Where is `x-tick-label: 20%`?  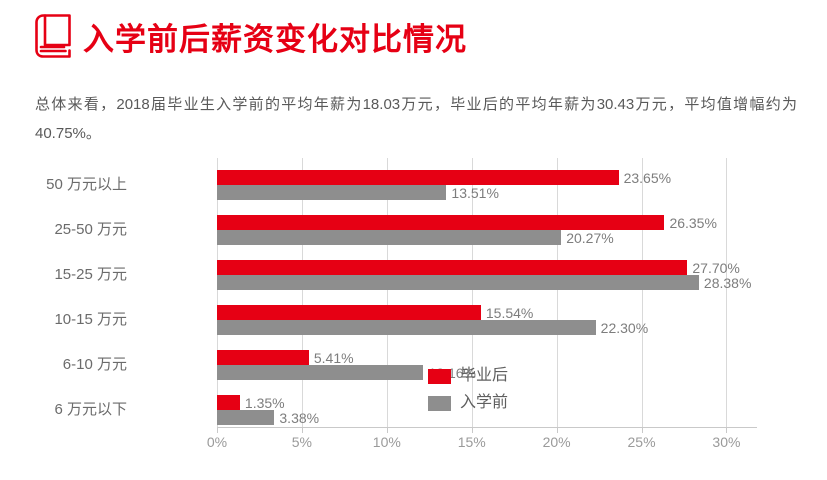
x-tick-label: 20% is located at coordinates (556, 442).